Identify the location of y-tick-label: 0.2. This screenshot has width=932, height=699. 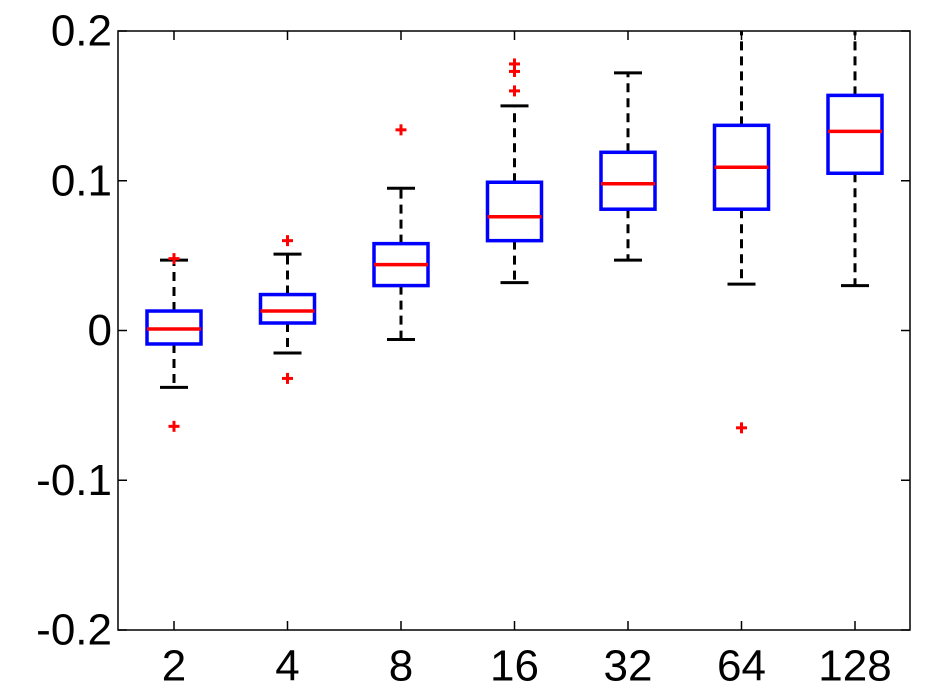
(81, 31).